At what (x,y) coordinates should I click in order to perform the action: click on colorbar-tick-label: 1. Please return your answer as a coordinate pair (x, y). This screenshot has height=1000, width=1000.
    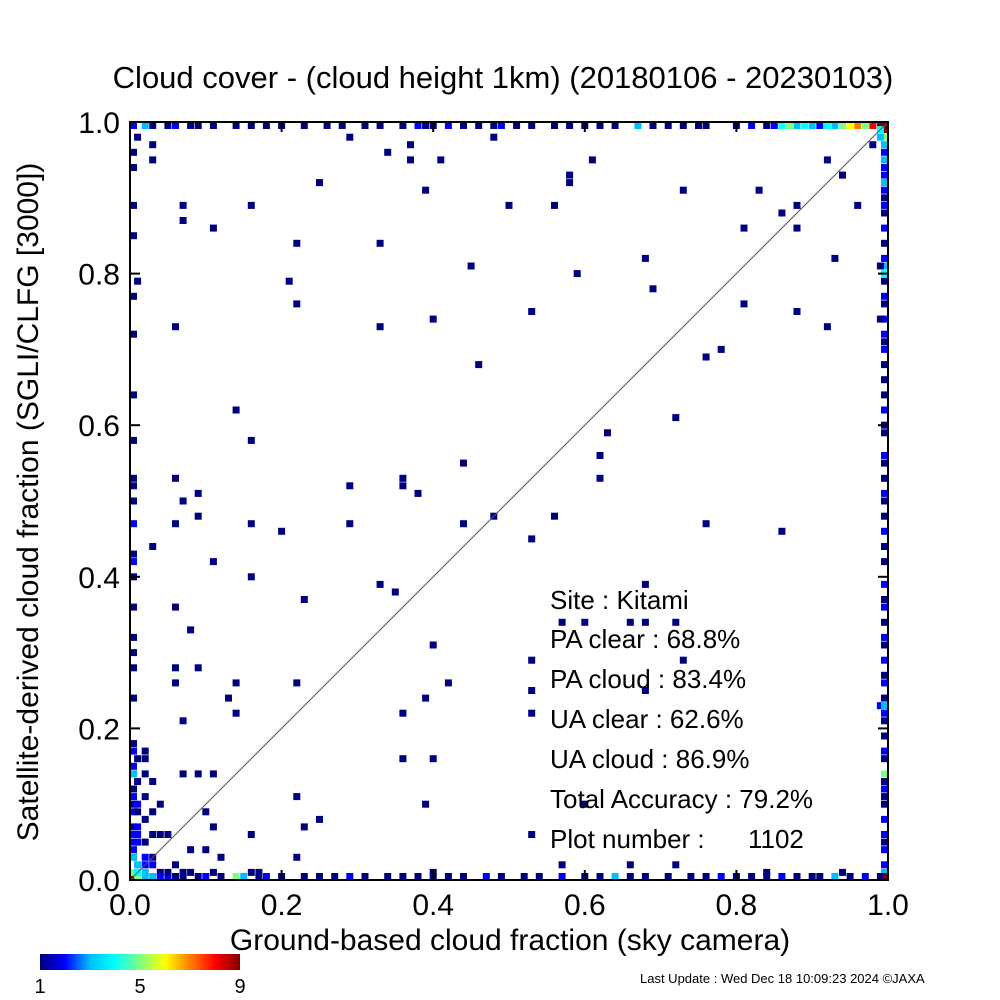
    Looking at the image, I should click on (39, 987).